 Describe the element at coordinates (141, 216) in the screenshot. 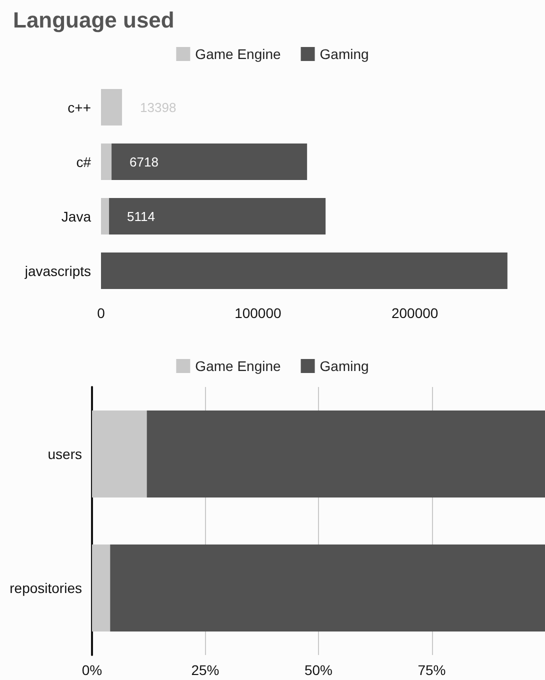

I see `data-label: 5114` at that location.